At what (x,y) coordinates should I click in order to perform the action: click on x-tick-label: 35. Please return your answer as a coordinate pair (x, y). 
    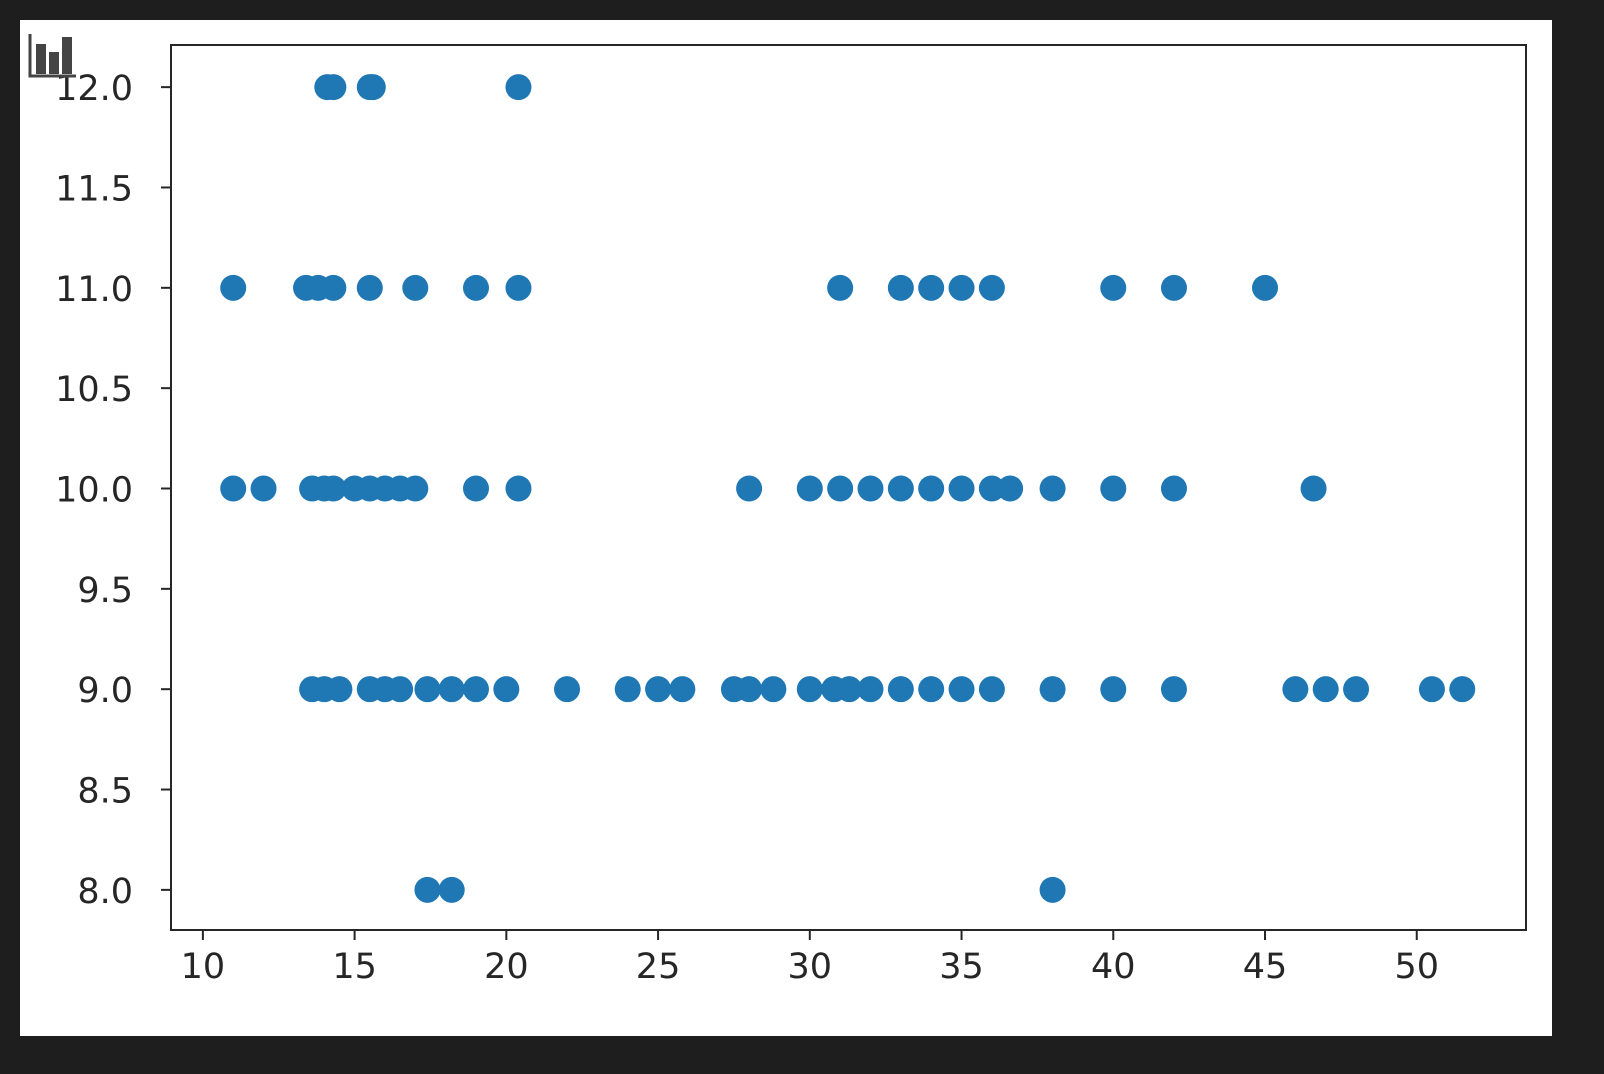
    Looking at the image, I should click on (961, 967).